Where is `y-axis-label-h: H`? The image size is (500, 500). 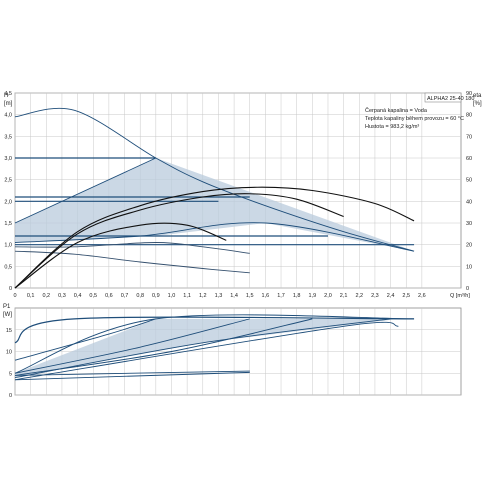
y-axis-label-h: H is located at coordinates (6, 96).